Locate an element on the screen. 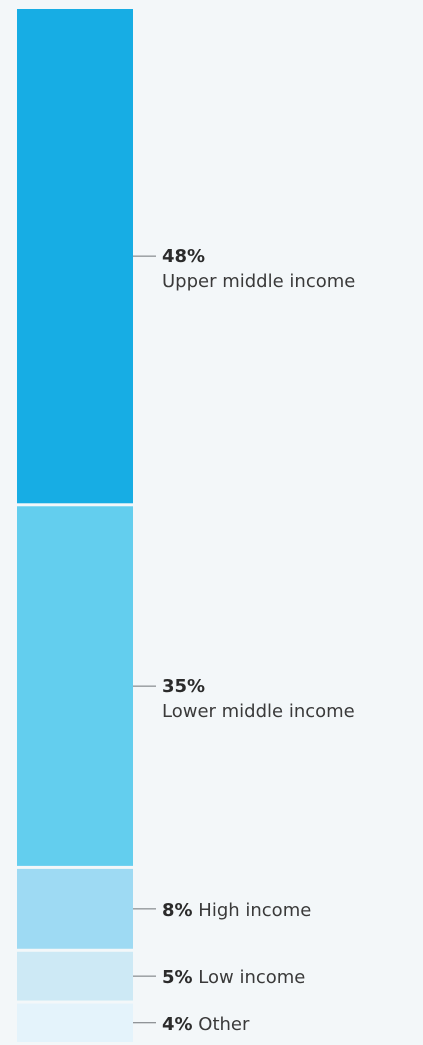 The width and height of the screenshot is (423, 1045). value-label-high-income: 8% is located at coordinates (177, 910).